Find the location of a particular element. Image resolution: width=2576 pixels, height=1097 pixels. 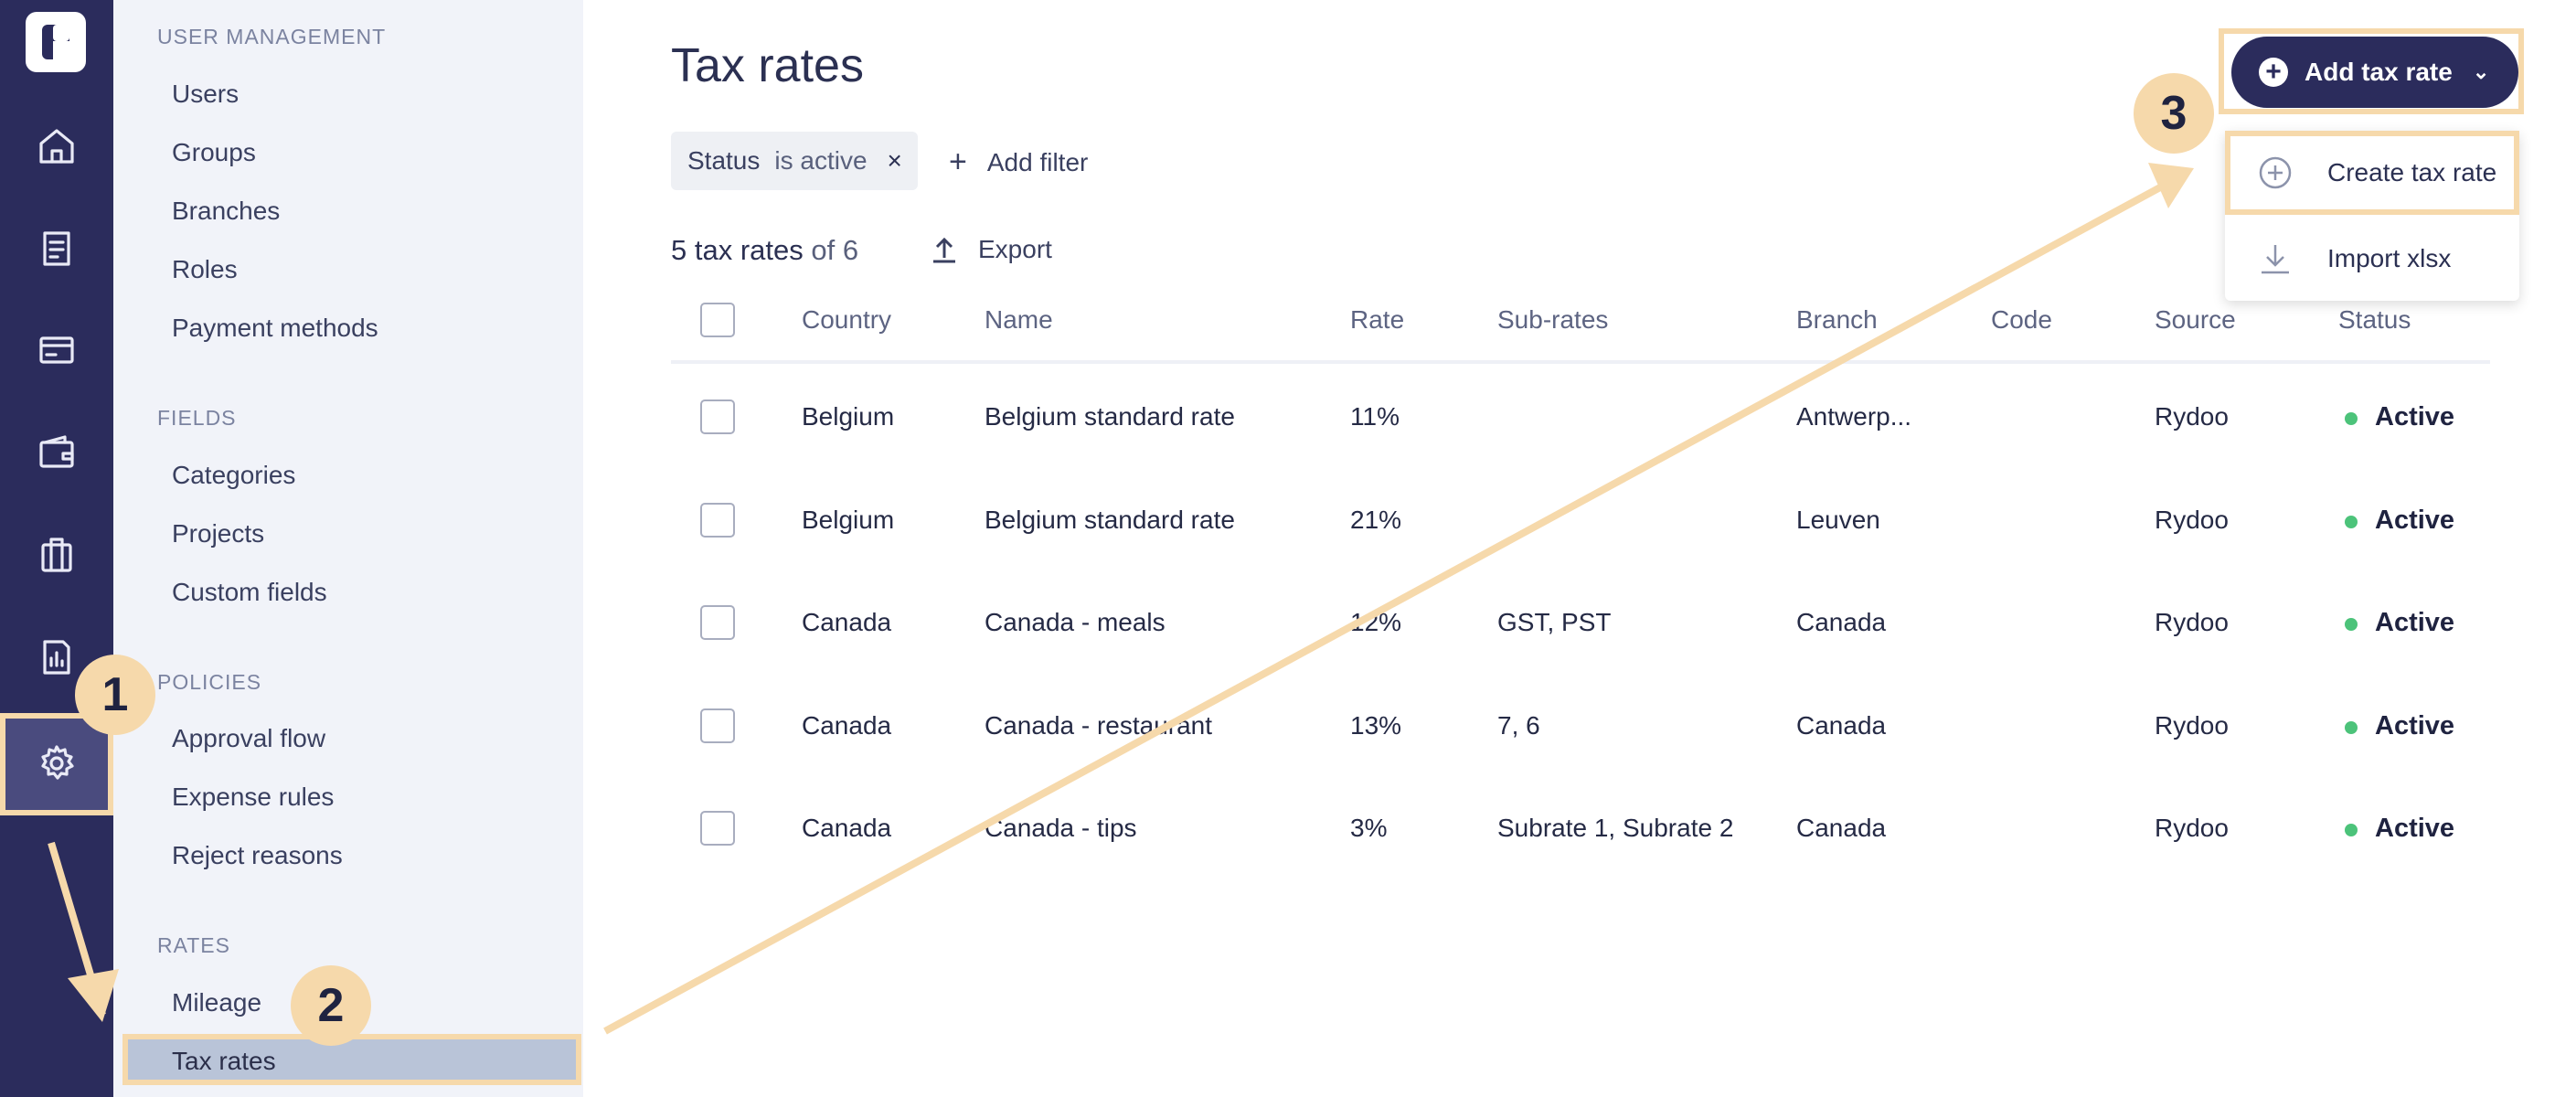

download-icon is located at coordinates (2275, 259).